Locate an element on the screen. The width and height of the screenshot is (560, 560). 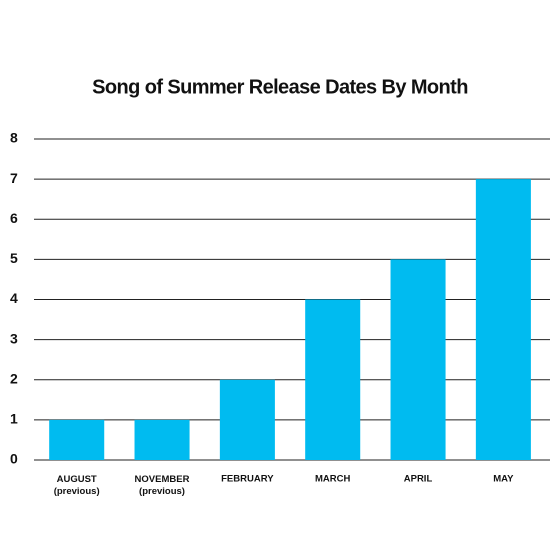
x-tick-label: NOVEMBER (previous) is located at coordinates (162, 485).